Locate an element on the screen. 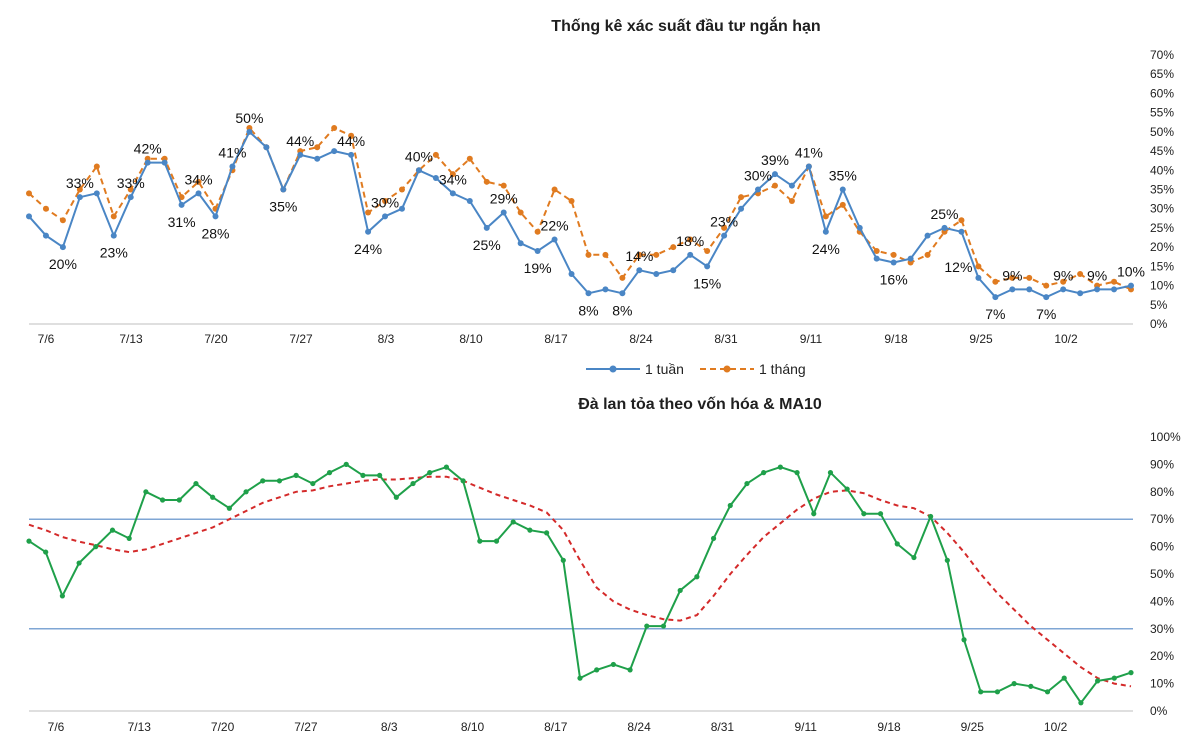 The image size is (1200, 742). chart2-y-tick-label: 80% is located at coordinates (1162, 492).